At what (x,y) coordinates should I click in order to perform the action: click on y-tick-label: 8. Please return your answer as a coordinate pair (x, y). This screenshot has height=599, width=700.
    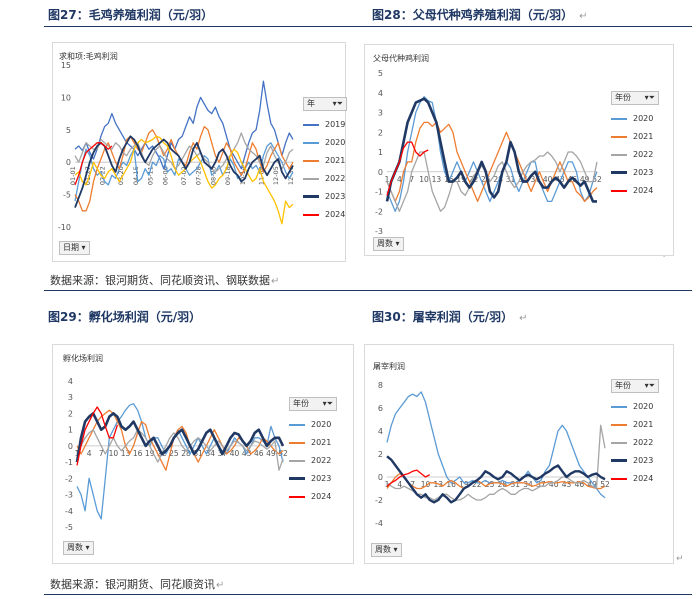
    Looking at the image, I should click on (380, 385).